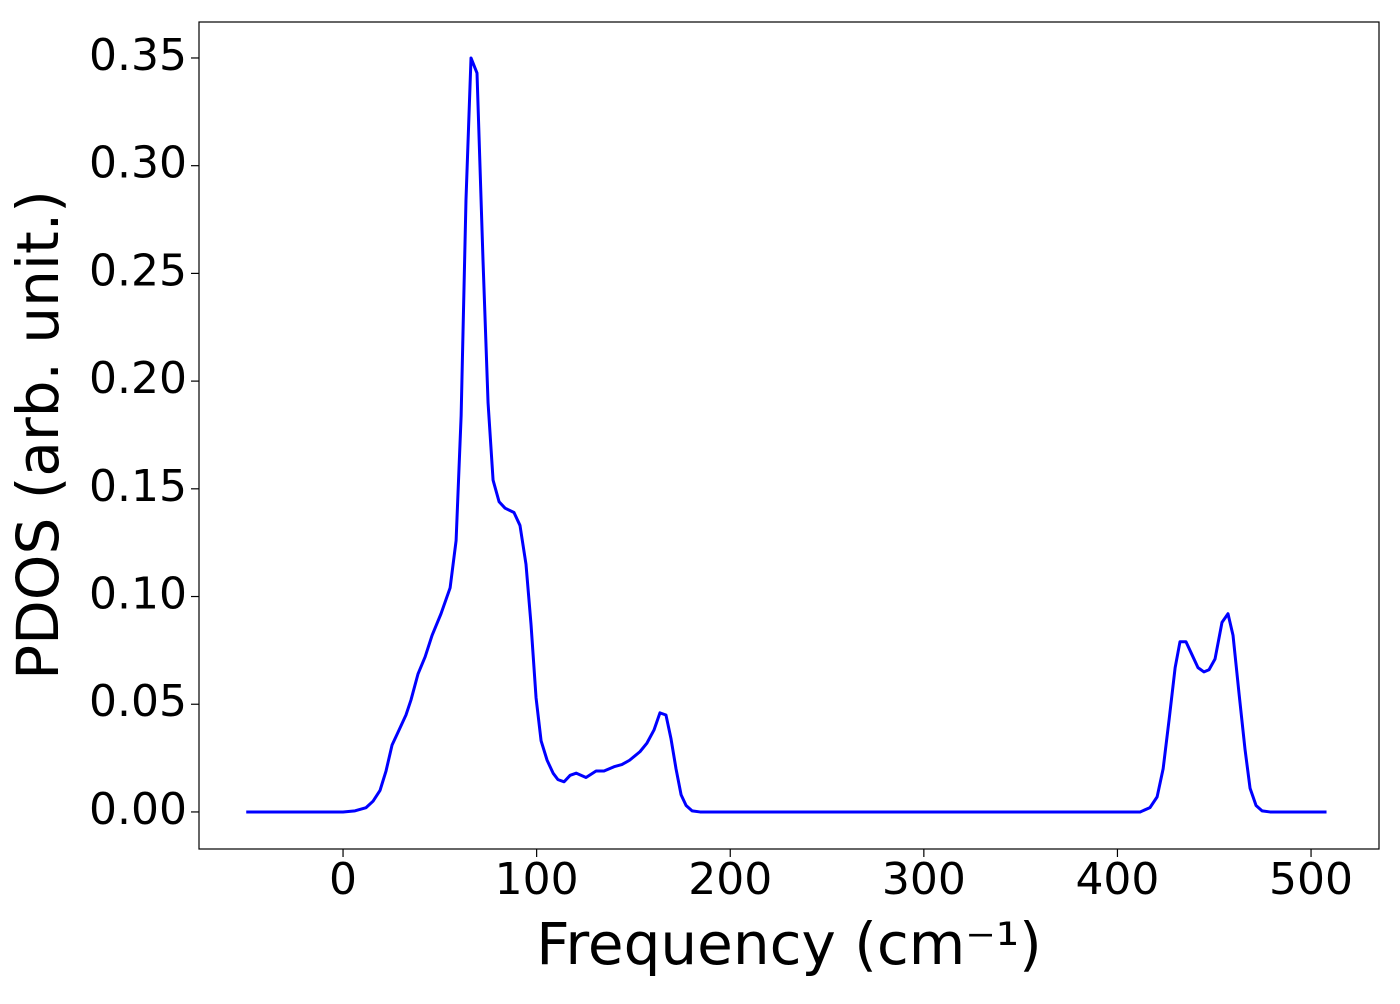  I want to click on y-tick-label: 0.05, so click(138, 701).